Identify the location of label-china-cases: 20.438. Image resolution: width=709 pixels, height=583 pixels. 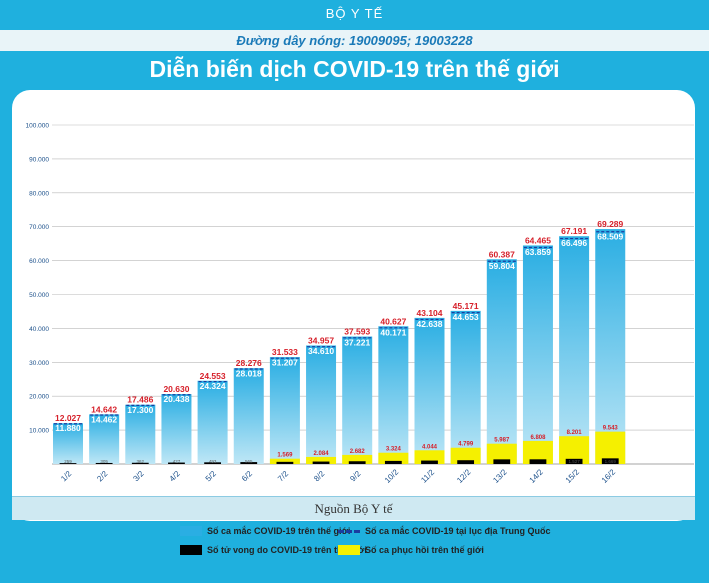
(176, 399).